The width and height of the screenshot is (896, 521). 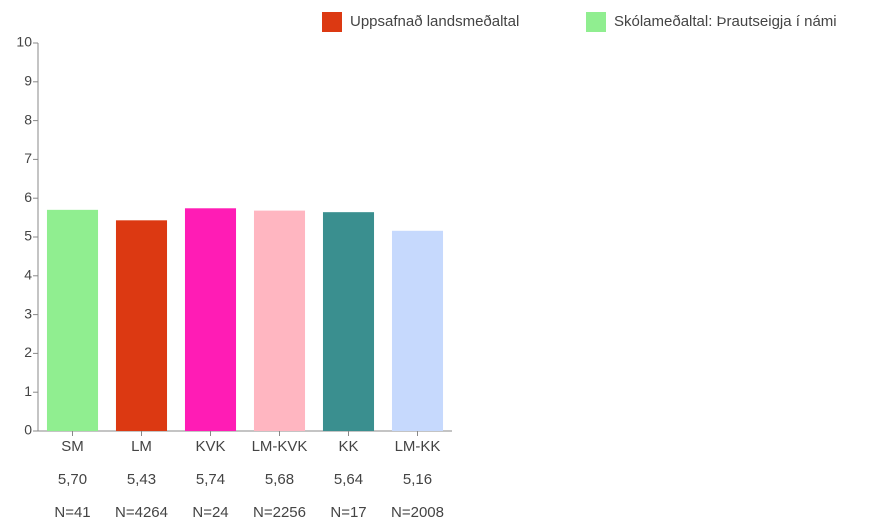 What do you see at coordinates (28, 430) in the screenshot?
I see `y-tick-label: 0` at bounding box center [28, 430].